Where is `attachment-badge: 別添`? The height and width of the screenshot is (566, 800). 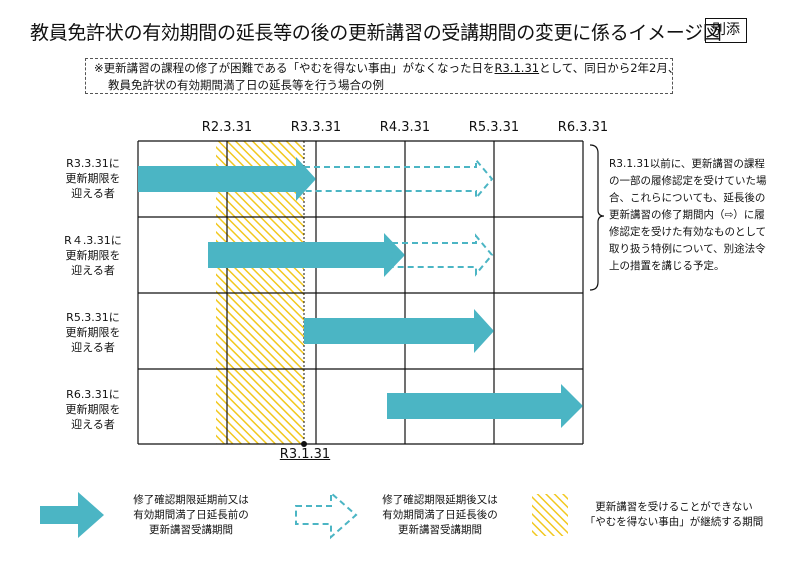
attachment-badge: 別添 is located at coordinates (726, 30).